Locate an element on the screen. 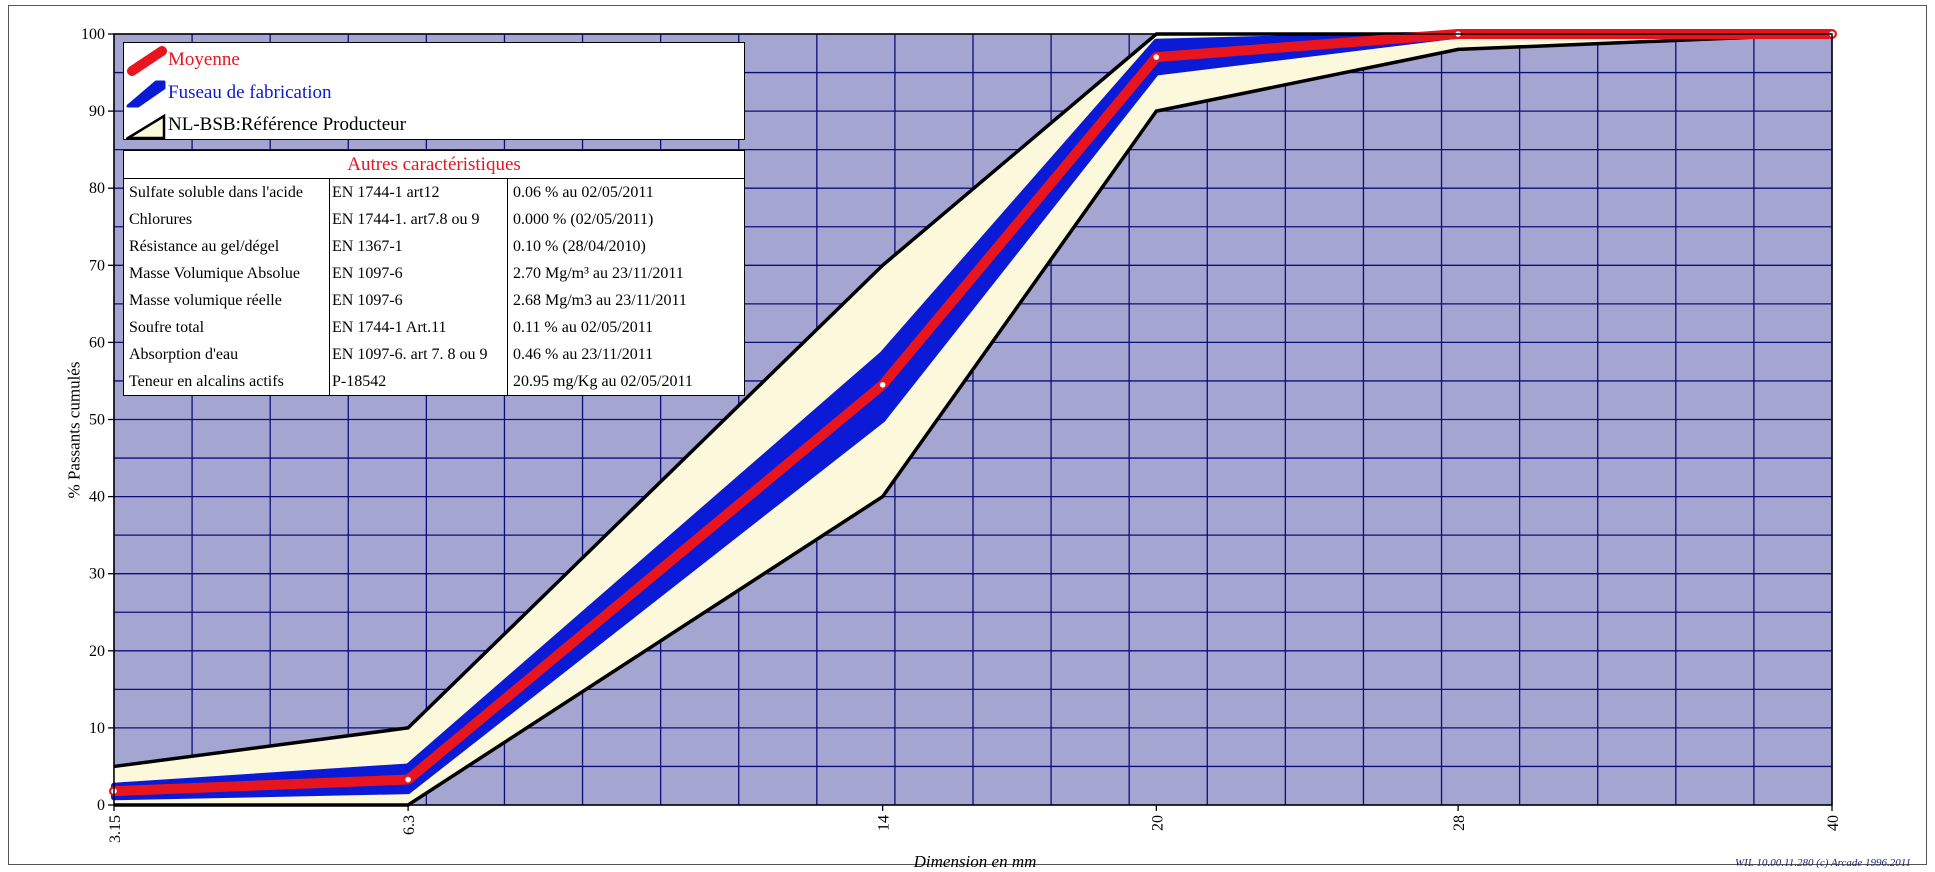 This screenshot has width=1935, height=872. y-tick-label: 60 is located at coordinates (97, 342).